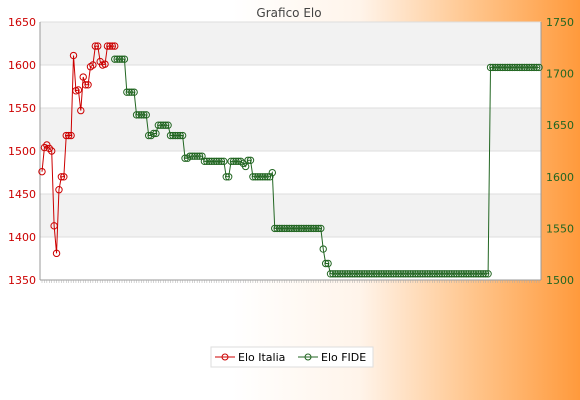 Image resolution: width=580 pixels, height=400 pixels. I want to click on right-tick-label: 1600, so click(560, 177).